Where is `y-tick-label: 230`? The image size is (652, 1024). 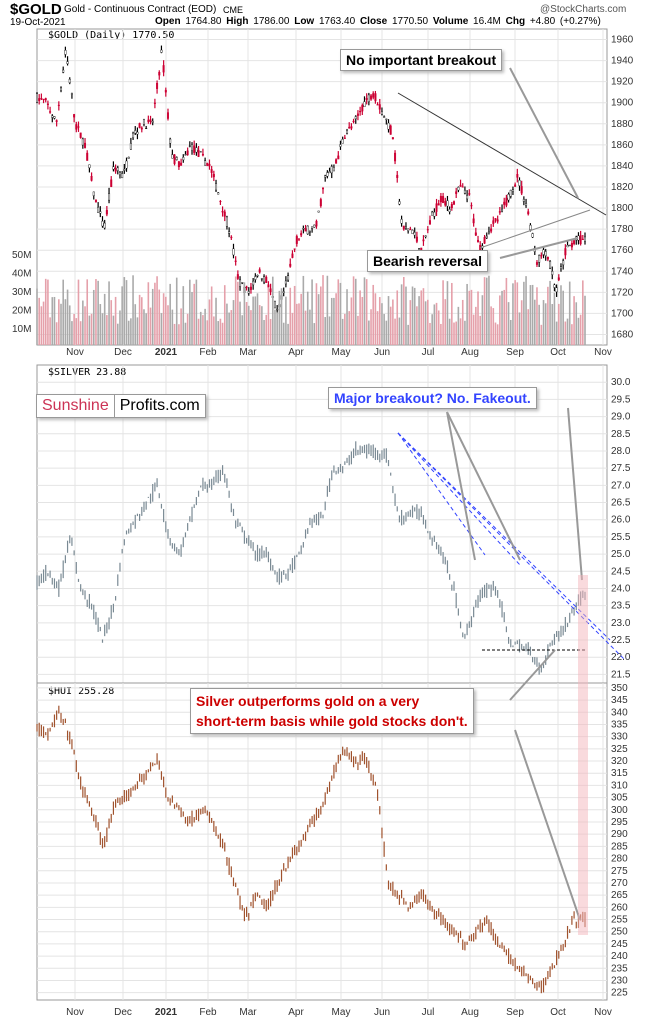
y-tick-label: 230 is located at coordinates (619, 980).